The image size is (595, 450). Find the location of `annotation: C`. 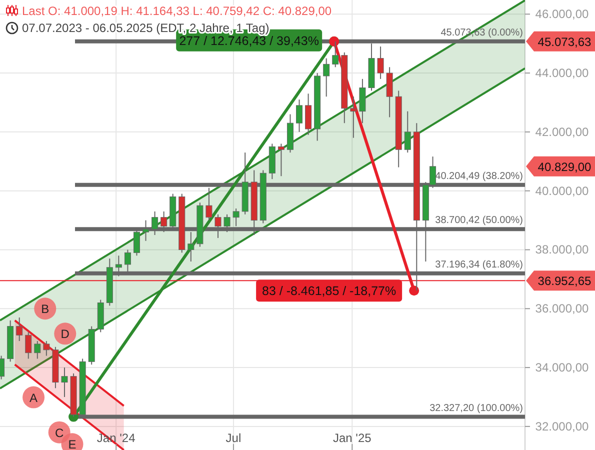

annotation: C is located at coordinates (59, 433).